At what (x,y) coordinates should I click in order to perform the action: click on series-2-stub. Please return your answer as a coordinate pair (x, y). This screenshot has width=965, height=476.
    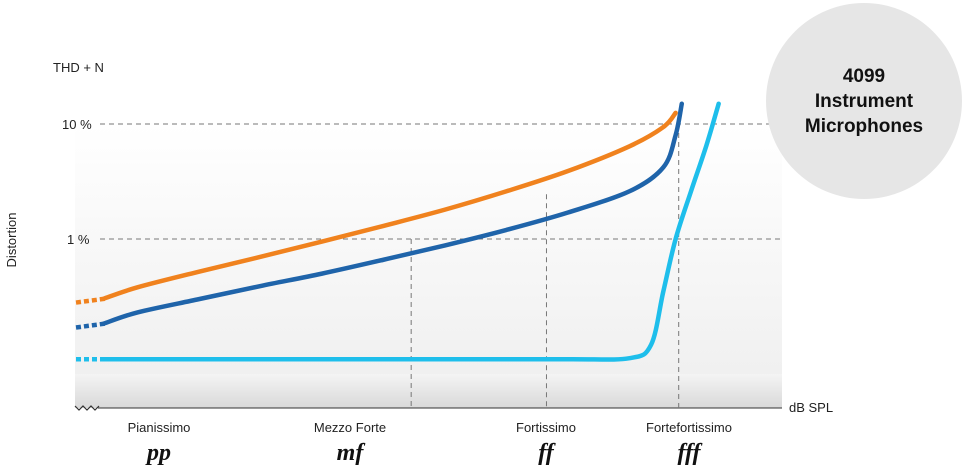
    Looking at the image, I should click on (91, 325).